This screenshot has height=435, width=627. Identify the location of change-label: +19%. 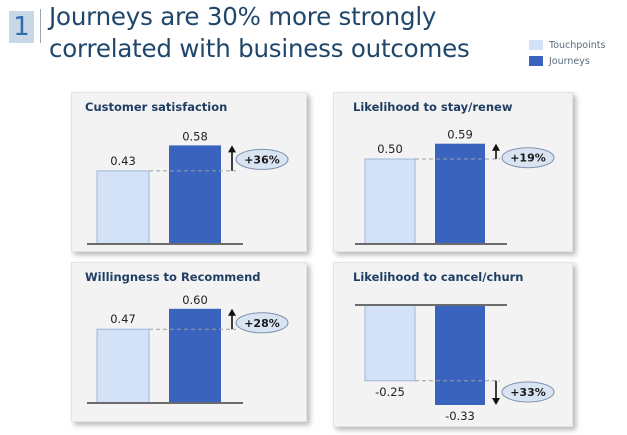
(528, 158).